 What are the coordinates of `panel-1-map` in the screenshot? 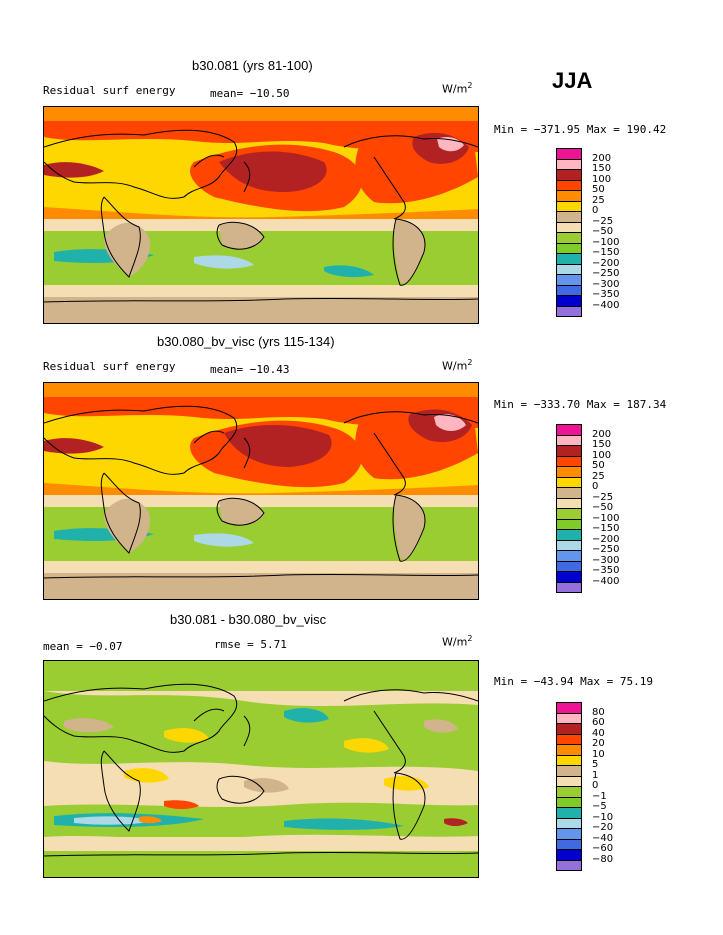 It's located at (261, 215).